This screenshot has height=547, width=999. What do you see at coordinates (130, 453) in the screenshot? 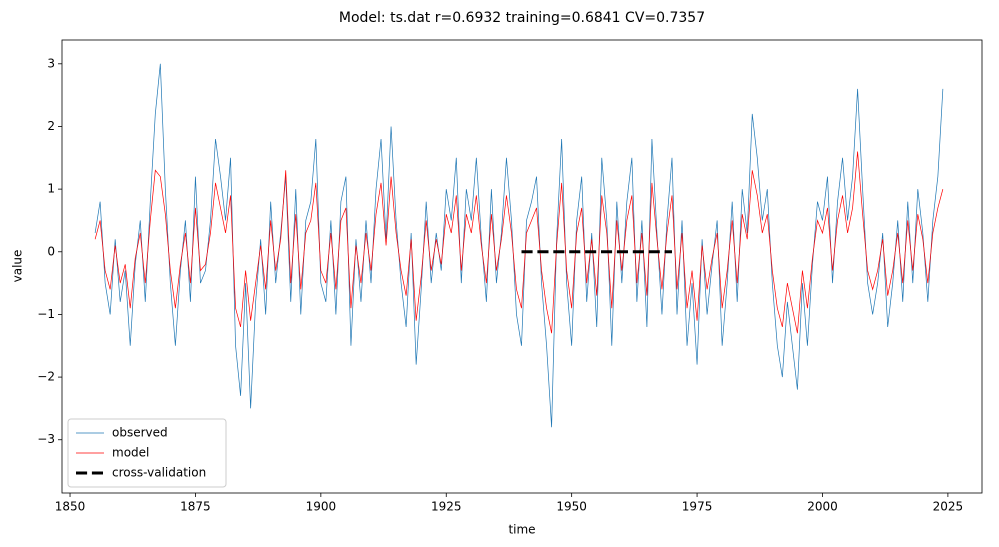
I see `legend-label: model` at bounding box center [130, 453].